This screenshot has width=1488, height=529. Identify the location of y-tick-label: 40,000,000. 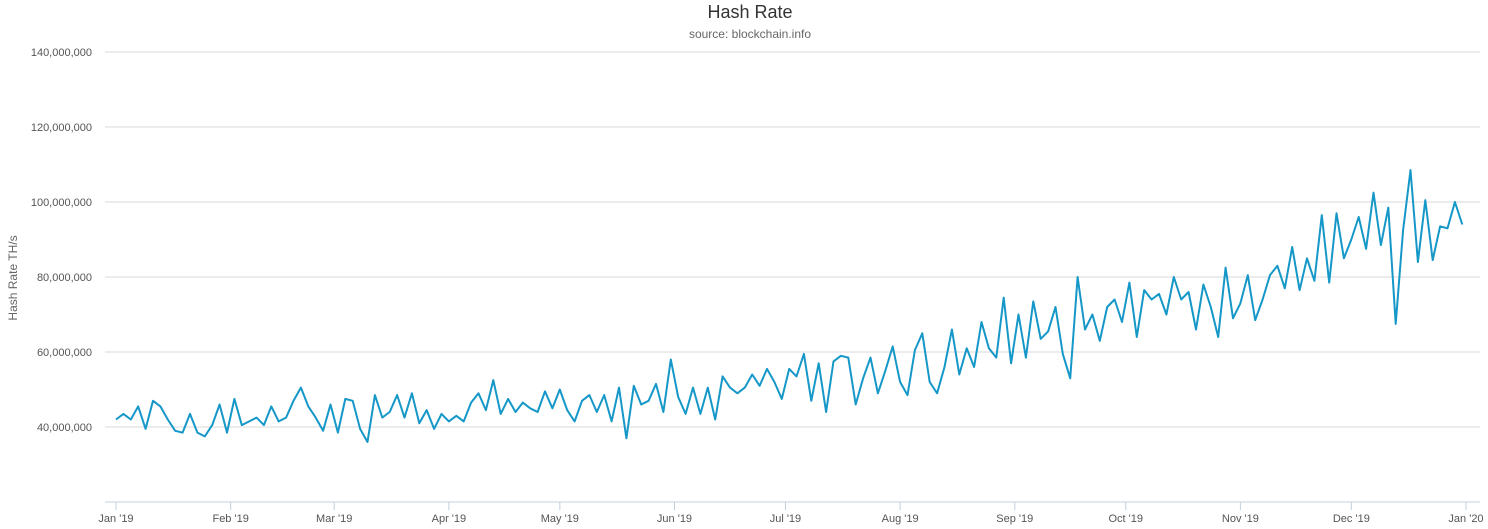
(64, 428).